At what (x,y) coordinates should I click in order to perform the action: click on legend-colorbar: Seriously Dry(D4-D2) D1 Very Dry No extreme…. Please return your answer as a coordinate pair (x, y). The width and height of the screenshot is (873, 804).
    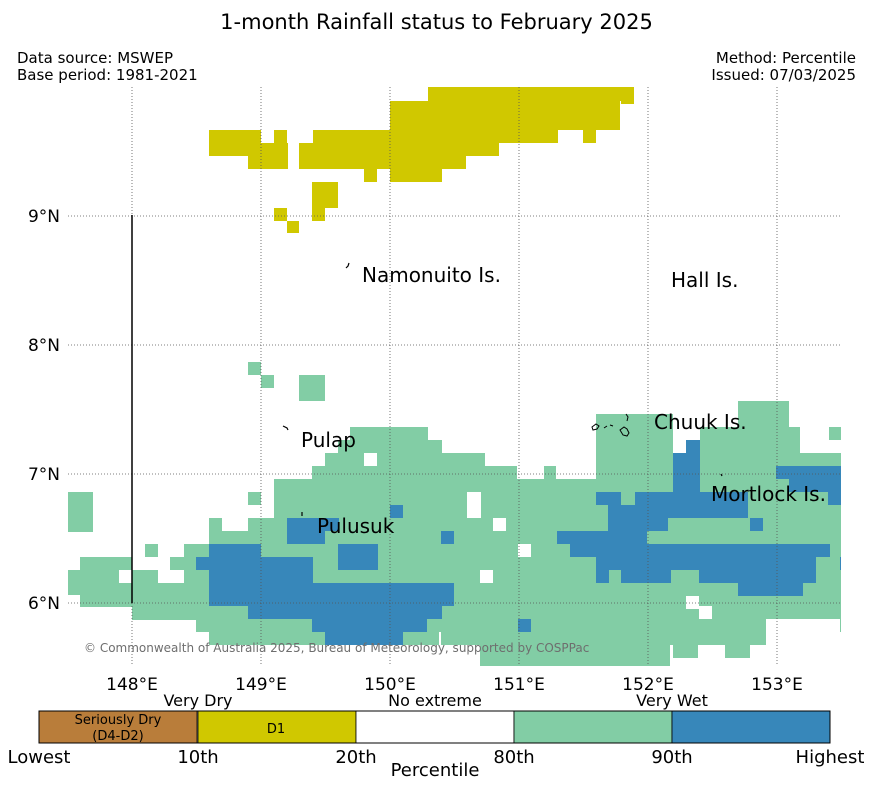
    Looking at the image, I should click on (436, 736).